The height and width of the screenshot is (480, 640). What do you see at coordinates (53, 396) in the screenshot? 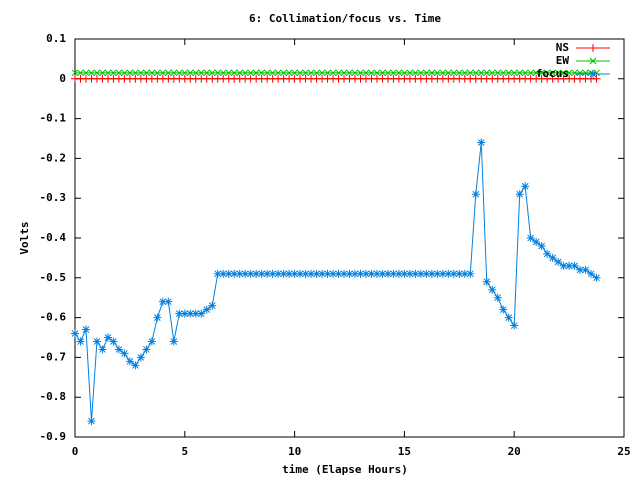
I see `y-tick-label: -0.8` at bounding box center [53, 396].